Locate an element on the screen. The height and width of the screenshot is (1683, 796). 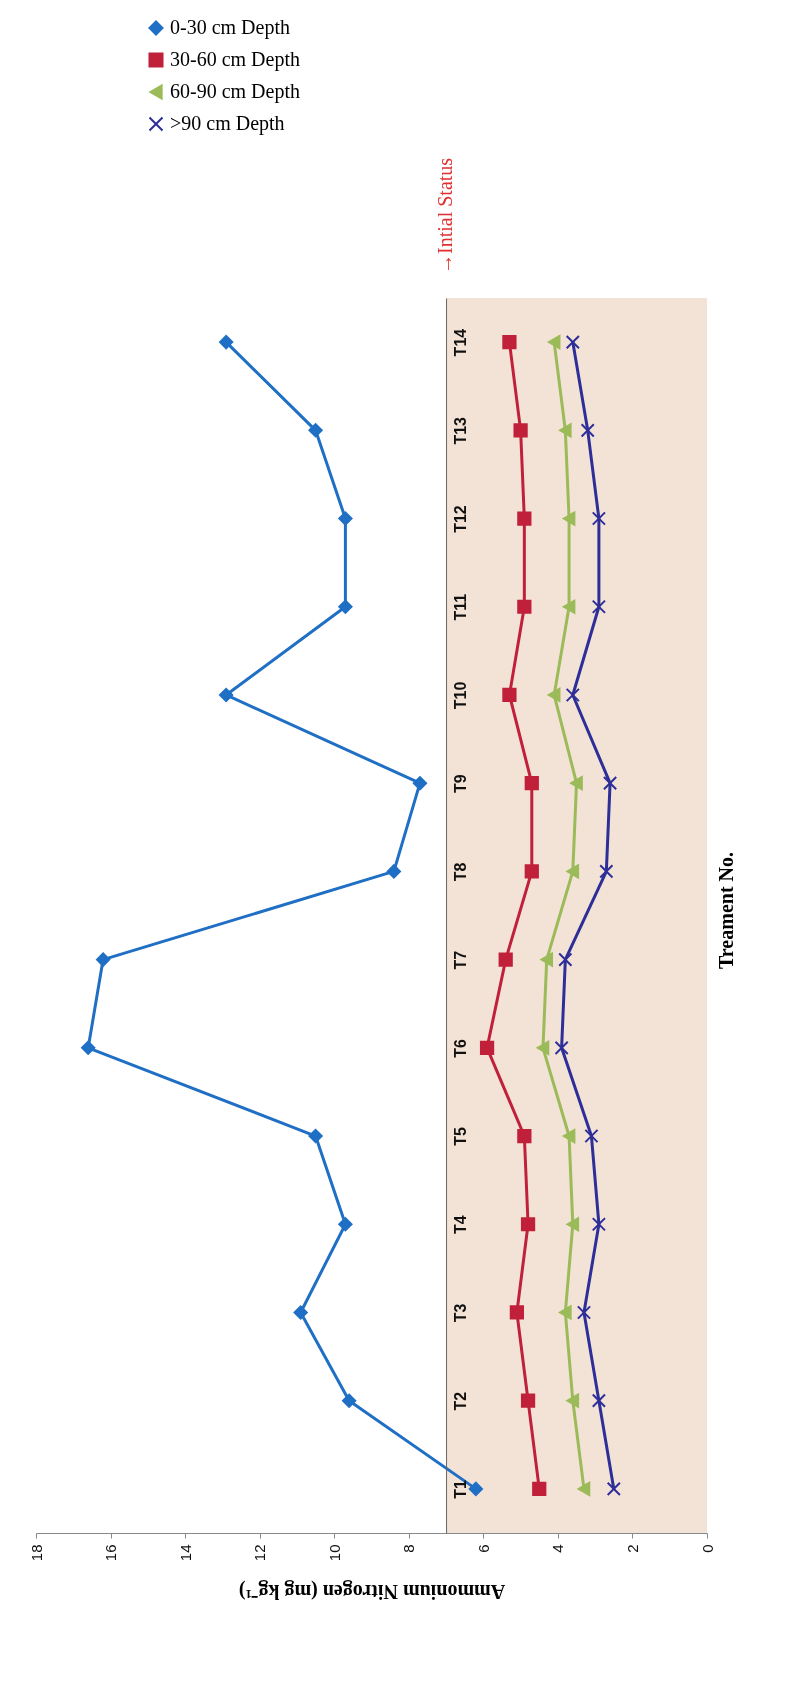
y-tick-label: T9 is located at coordinates (460, 784).